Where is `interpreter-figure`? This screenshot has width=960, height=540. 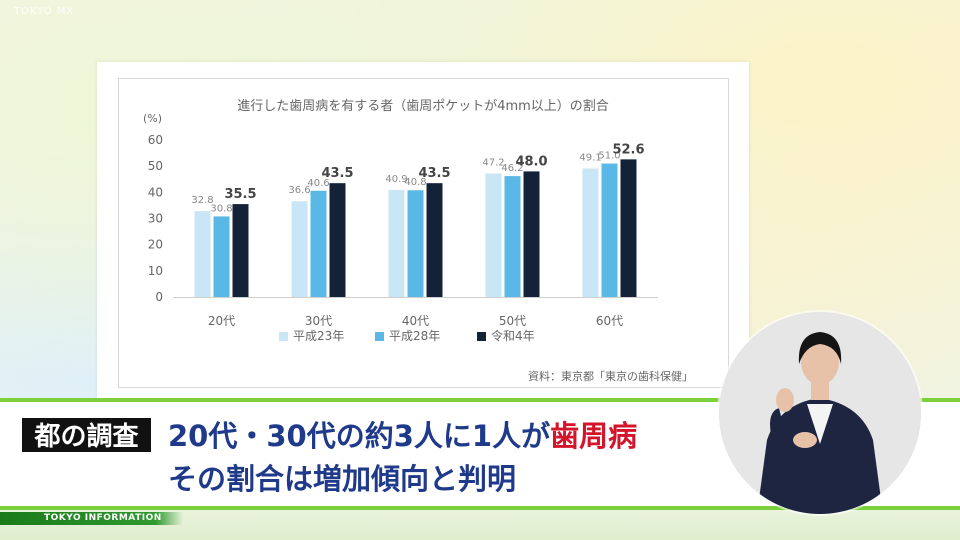 interpreter-figure is located at coordinates (820, 413).